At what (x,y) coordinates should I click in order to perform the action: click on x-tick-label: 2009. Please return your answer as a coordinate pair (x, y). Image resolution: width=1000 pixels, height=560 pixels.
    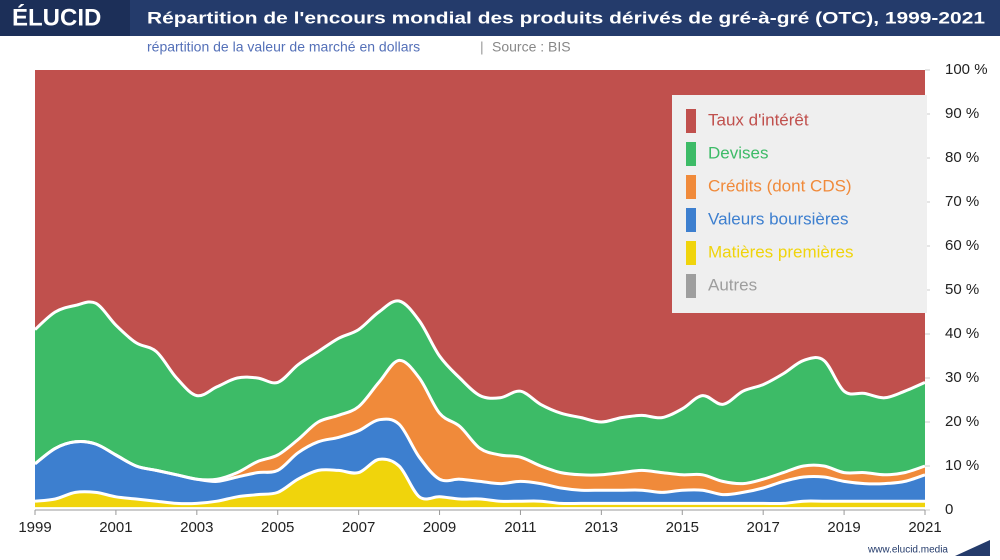
    Looking at the image, I should click on (439, 527).